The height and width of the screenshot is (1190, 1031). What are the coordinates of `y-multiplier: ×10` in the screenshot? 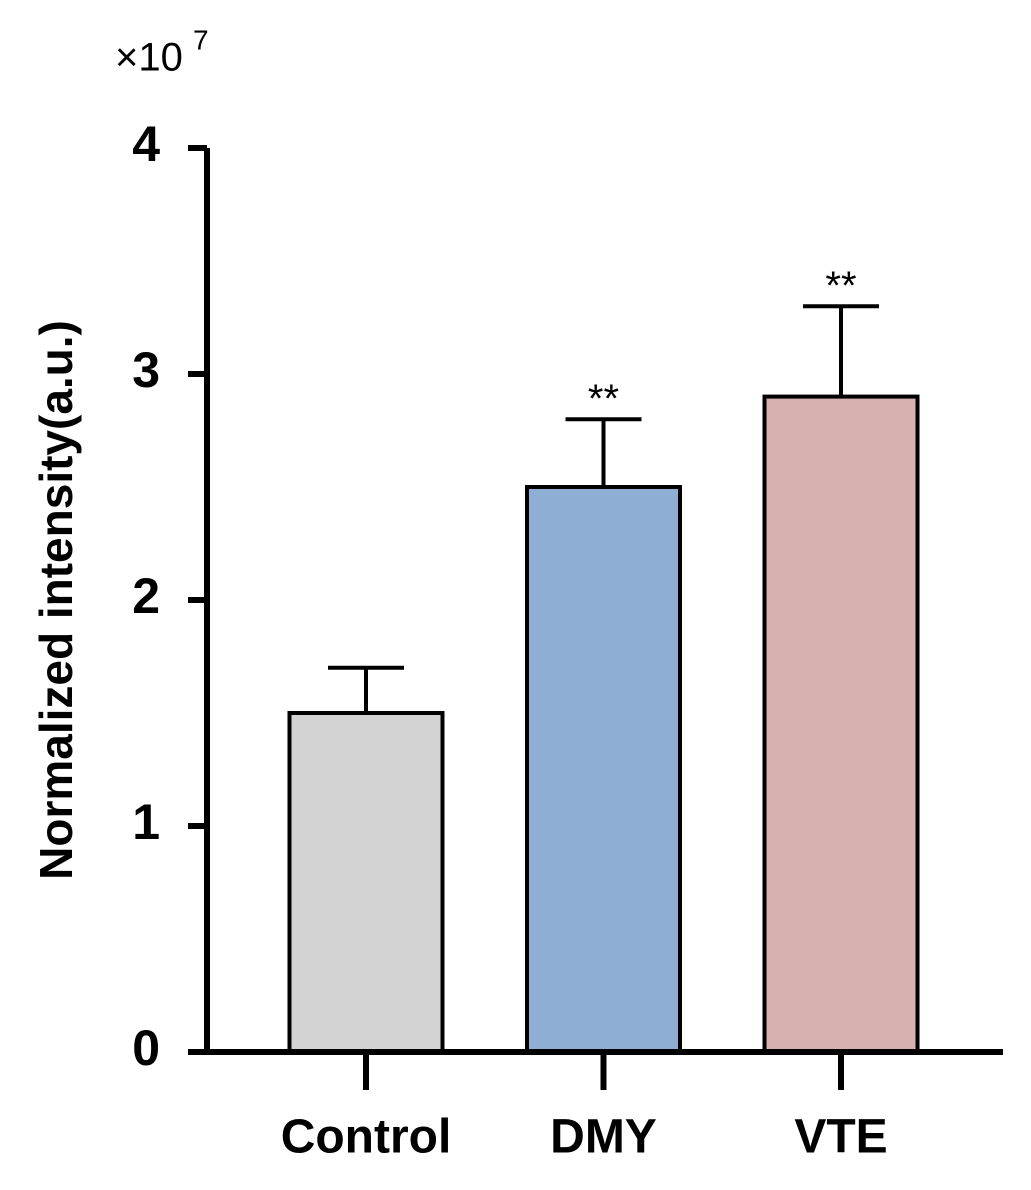 It's located at (149, 58).